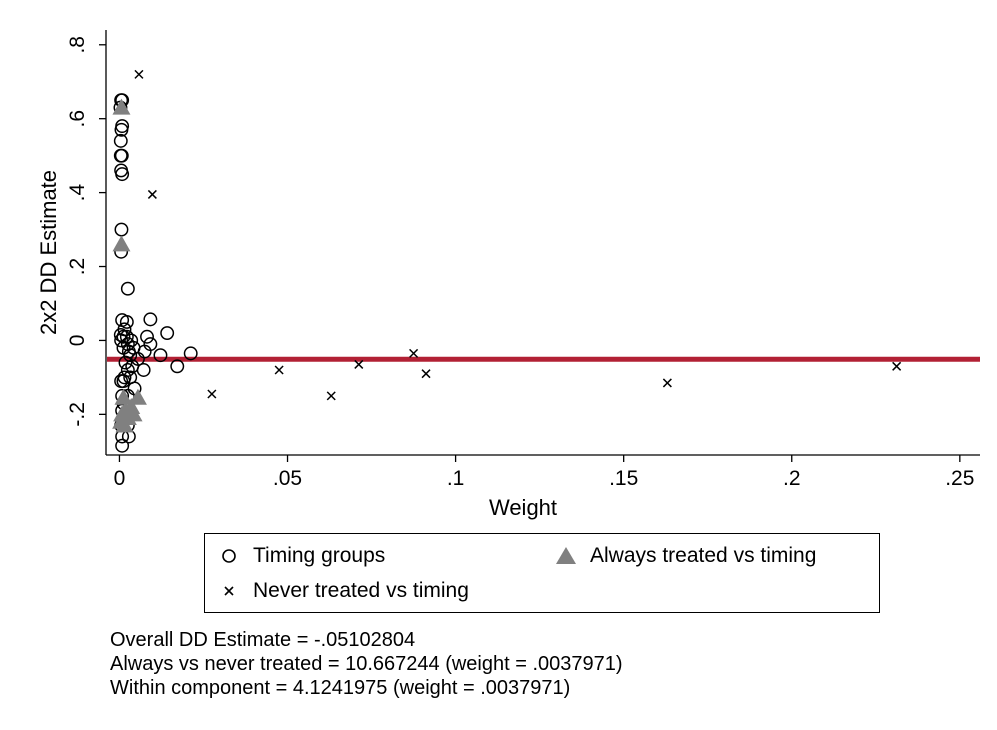 This screenshot has height=730, width=997. Describe the element at coordinates (77, 193) in the screenshot. I see `y-tick-label: .4` at that location.